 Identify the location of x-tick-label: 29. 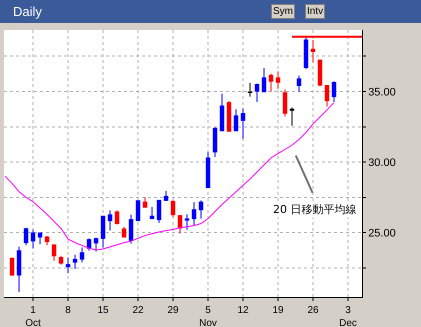
(173, 310).